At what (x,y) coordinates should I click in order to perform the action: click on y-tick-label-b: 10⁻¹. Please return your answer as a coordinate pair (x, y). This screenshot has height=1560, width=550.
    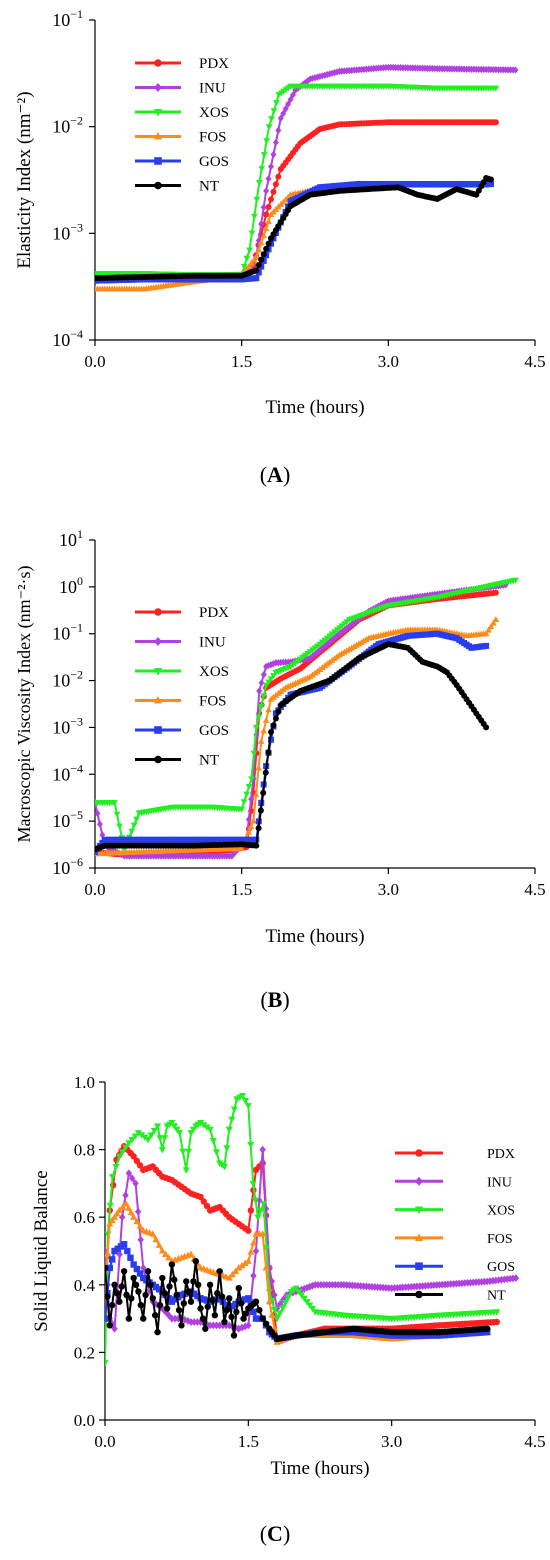
    Looking at the image, I should click on (67, 632).